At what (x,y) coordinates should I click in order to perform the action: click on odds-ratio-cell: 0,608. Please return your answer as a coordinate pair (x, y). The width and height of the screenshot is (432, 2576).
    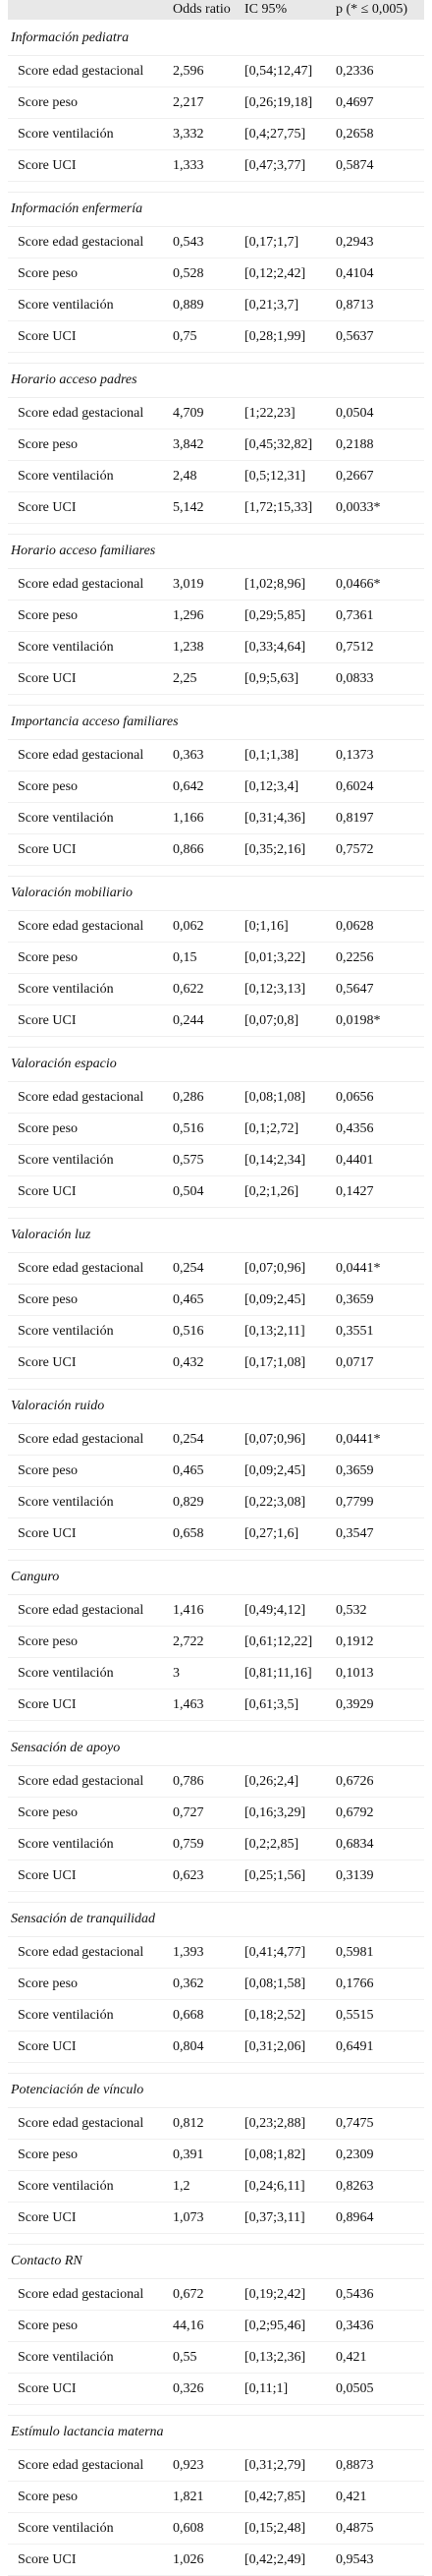
    Looking at the image, I should click on (206, 2529).